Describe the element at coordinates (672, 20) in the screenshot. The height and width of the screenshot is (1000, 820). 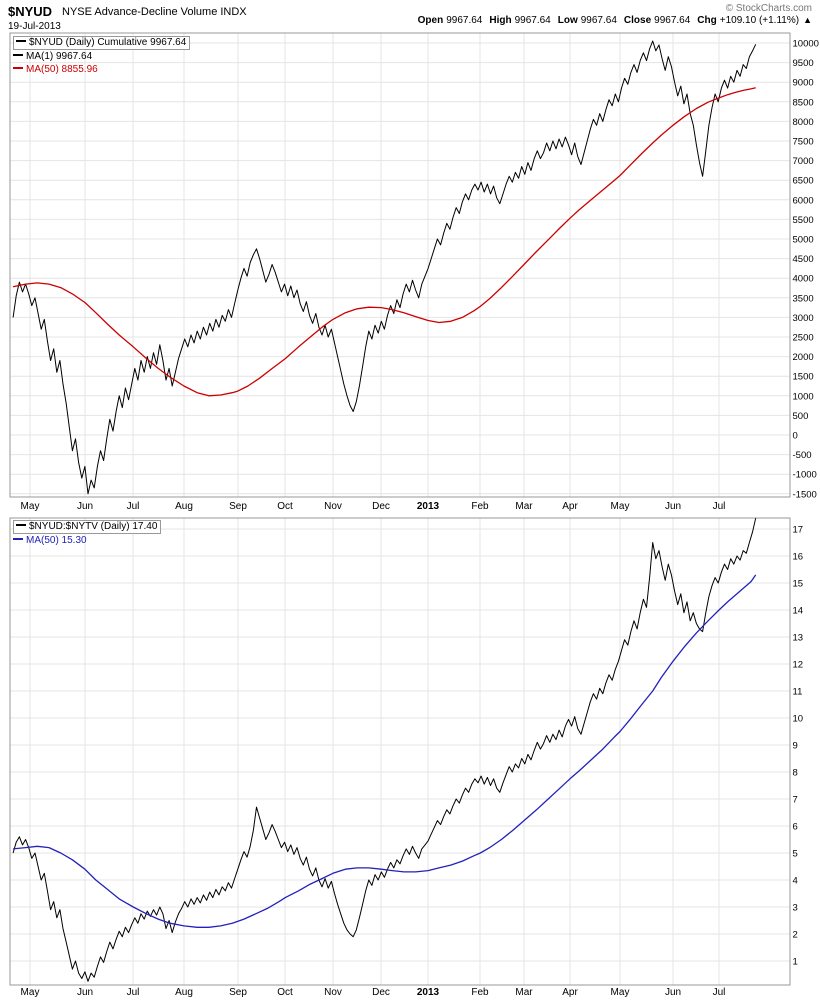
I see `close-value: 9967.64` at that location.